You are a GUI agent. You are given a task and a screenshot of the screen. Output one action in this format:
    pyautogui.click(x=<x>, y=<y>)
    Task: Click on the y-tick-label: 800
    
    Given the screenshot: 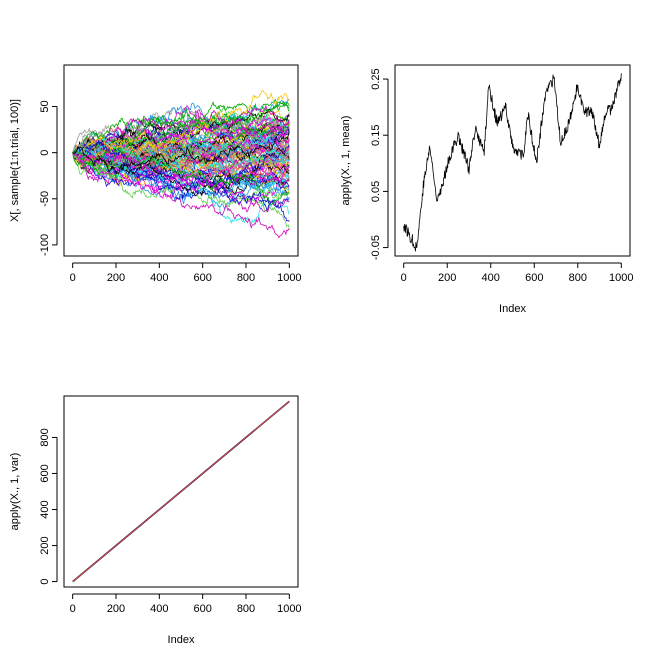 What is the action you would take?
    pyautogui.click(x=45, y=437)
    